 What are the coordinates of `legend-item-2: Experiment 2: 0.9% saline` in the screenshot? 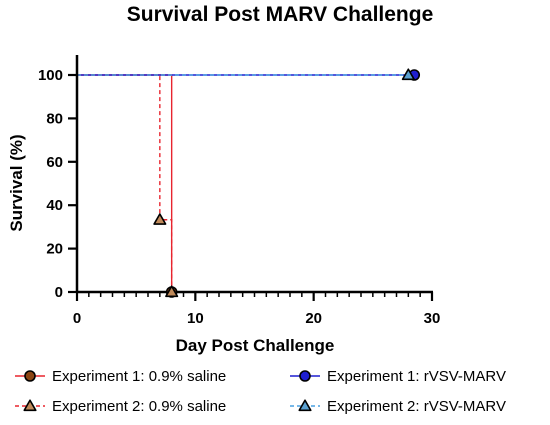 It's located at (120, 406).